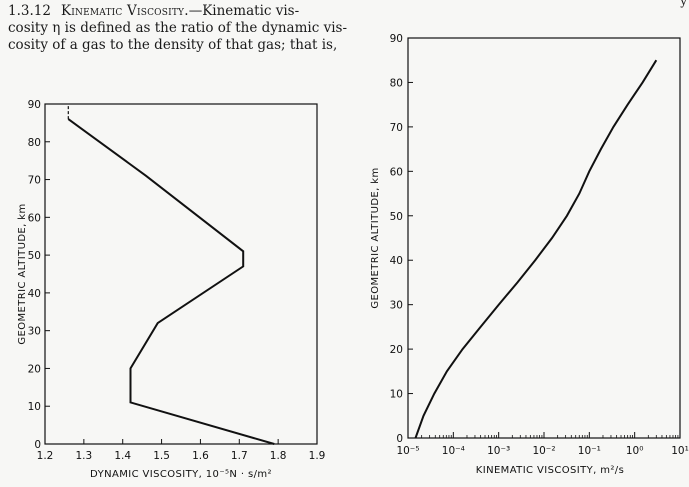  I want to click on x-tick-label: 1.6, so click(200, 456).